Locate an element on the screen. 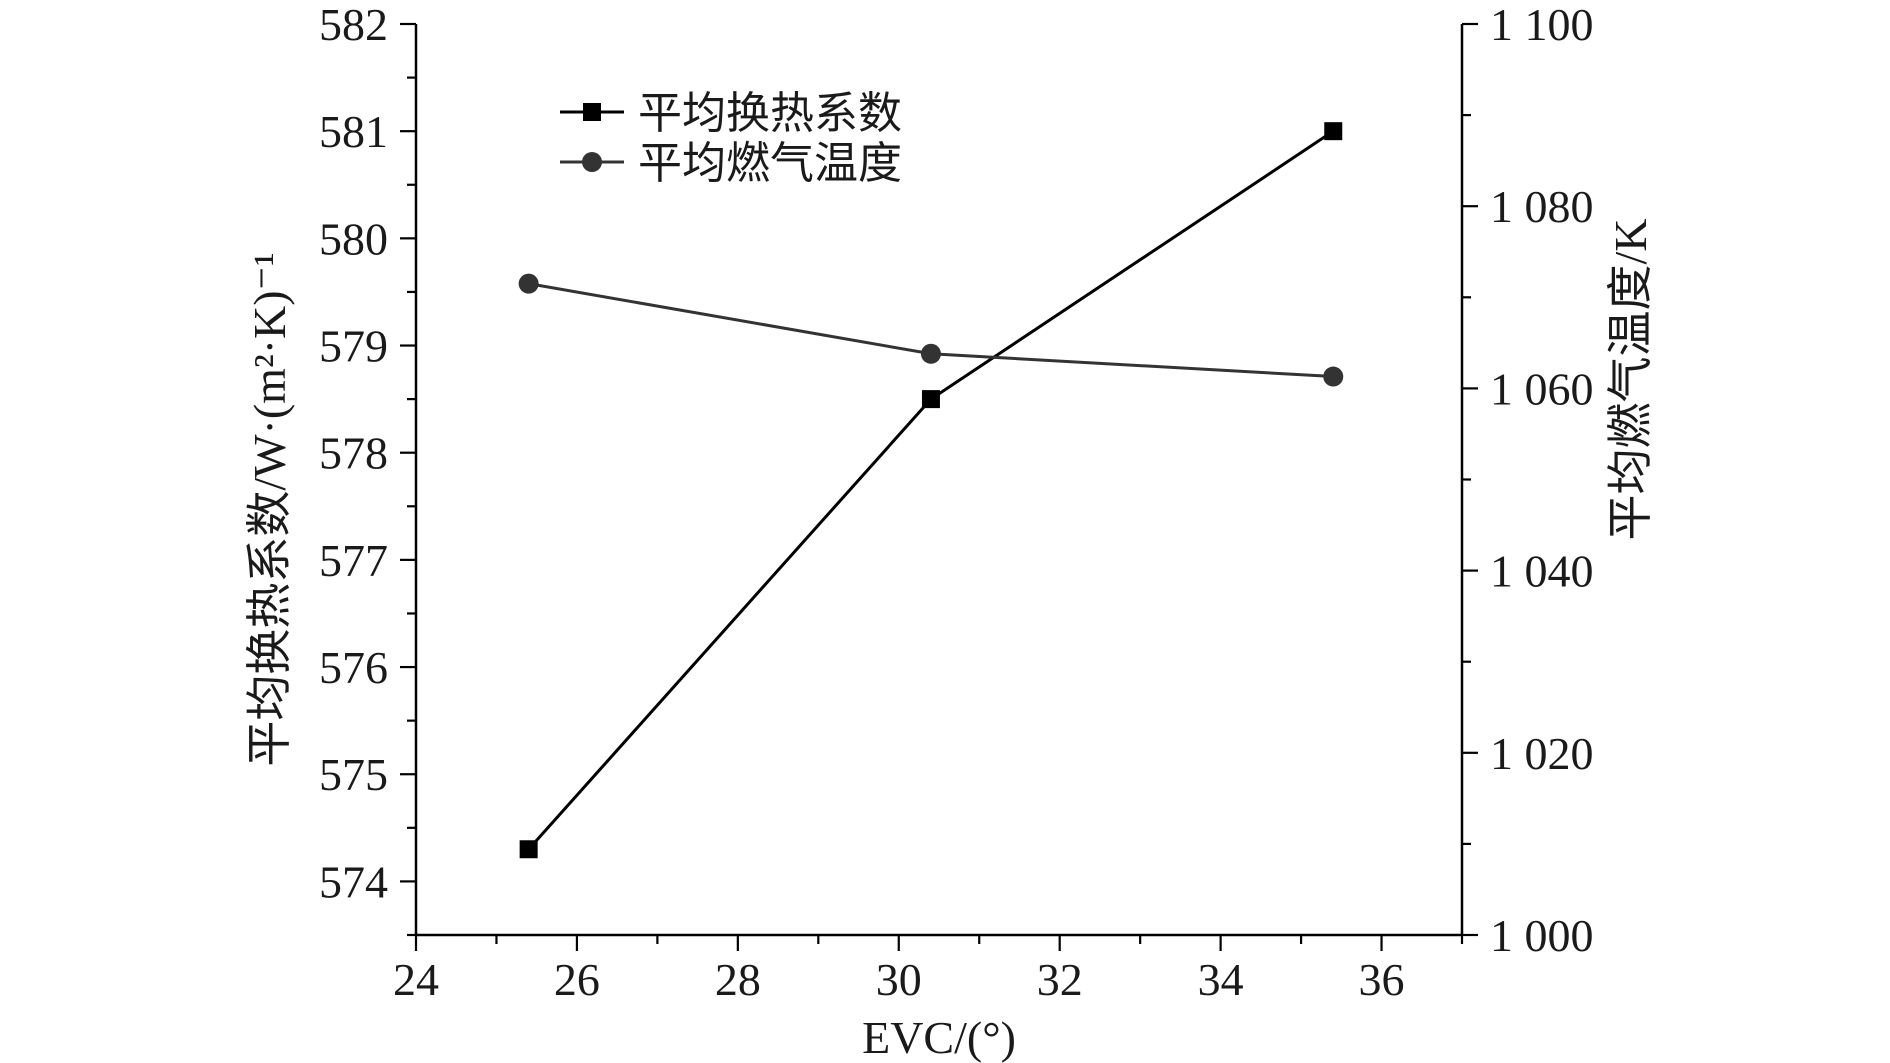  legend-label: 平均燃气温度 is located at coordinates (770, 163).